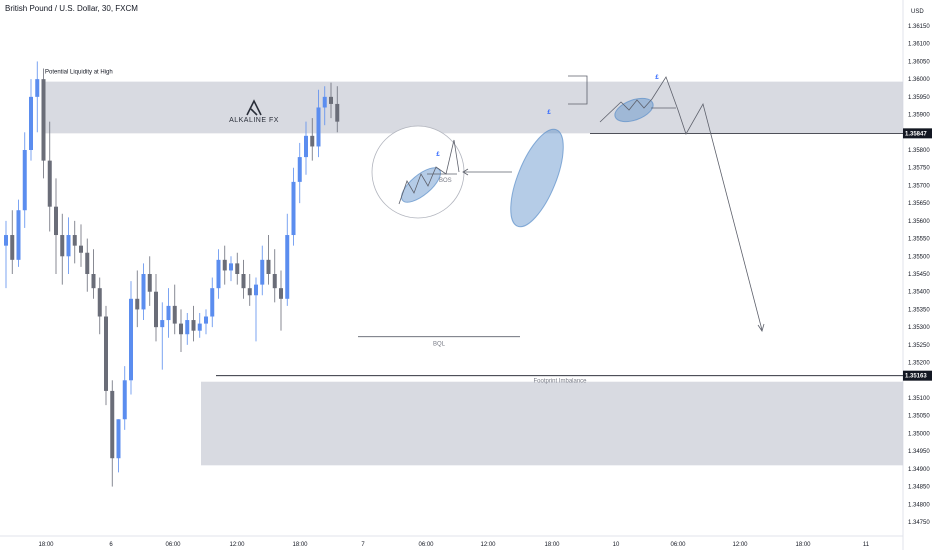 The image size is (932, 550). I want to click on logo-text: ALKALINE FX, so click(254, 120).